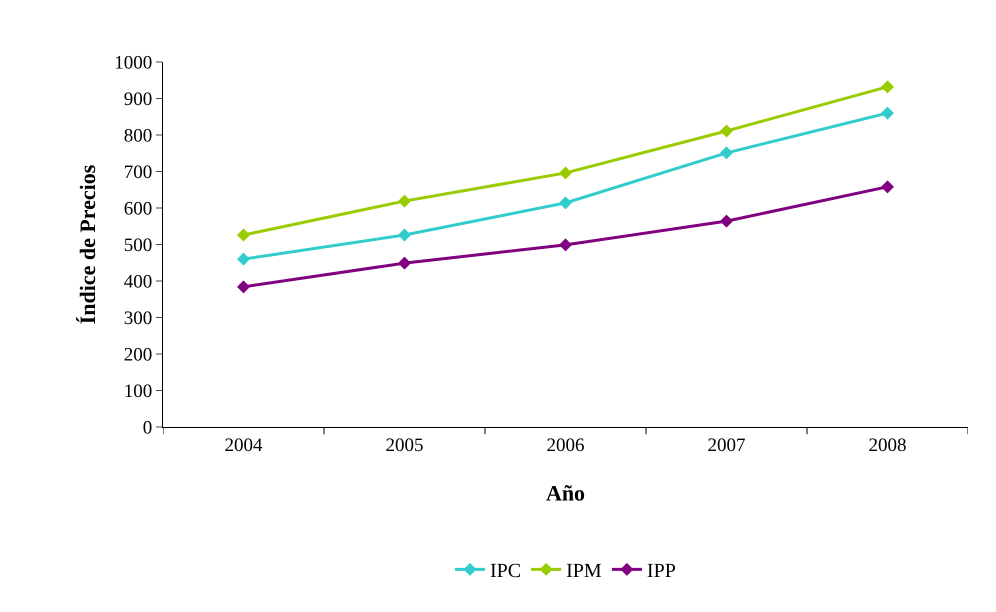  What do you see at coordinates (405, 445) in the screenshot?
I see `x-tick-label: 2005` at bounding box center [405, 445].